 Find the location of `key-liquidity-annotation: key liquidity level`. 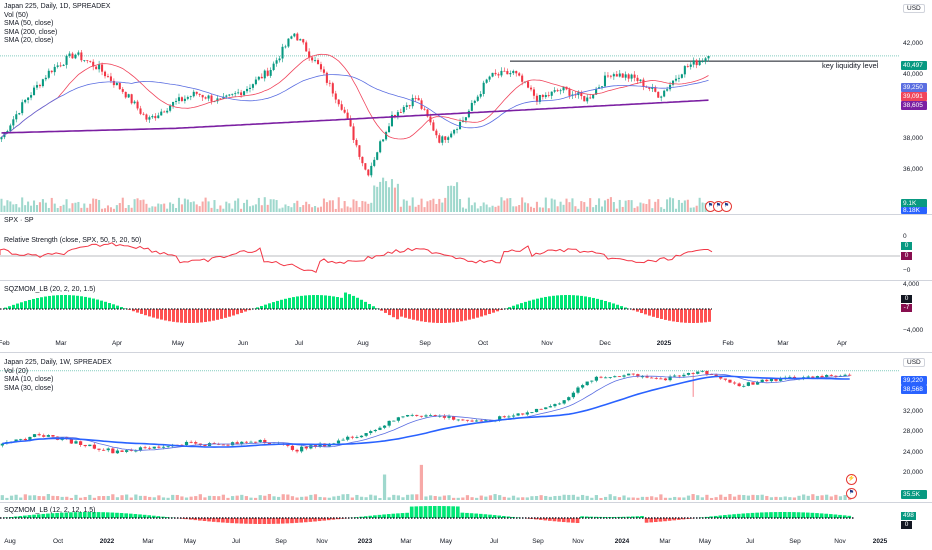

key-liquidity-annotation: key liquidity level is located at coordinates (850, 65).